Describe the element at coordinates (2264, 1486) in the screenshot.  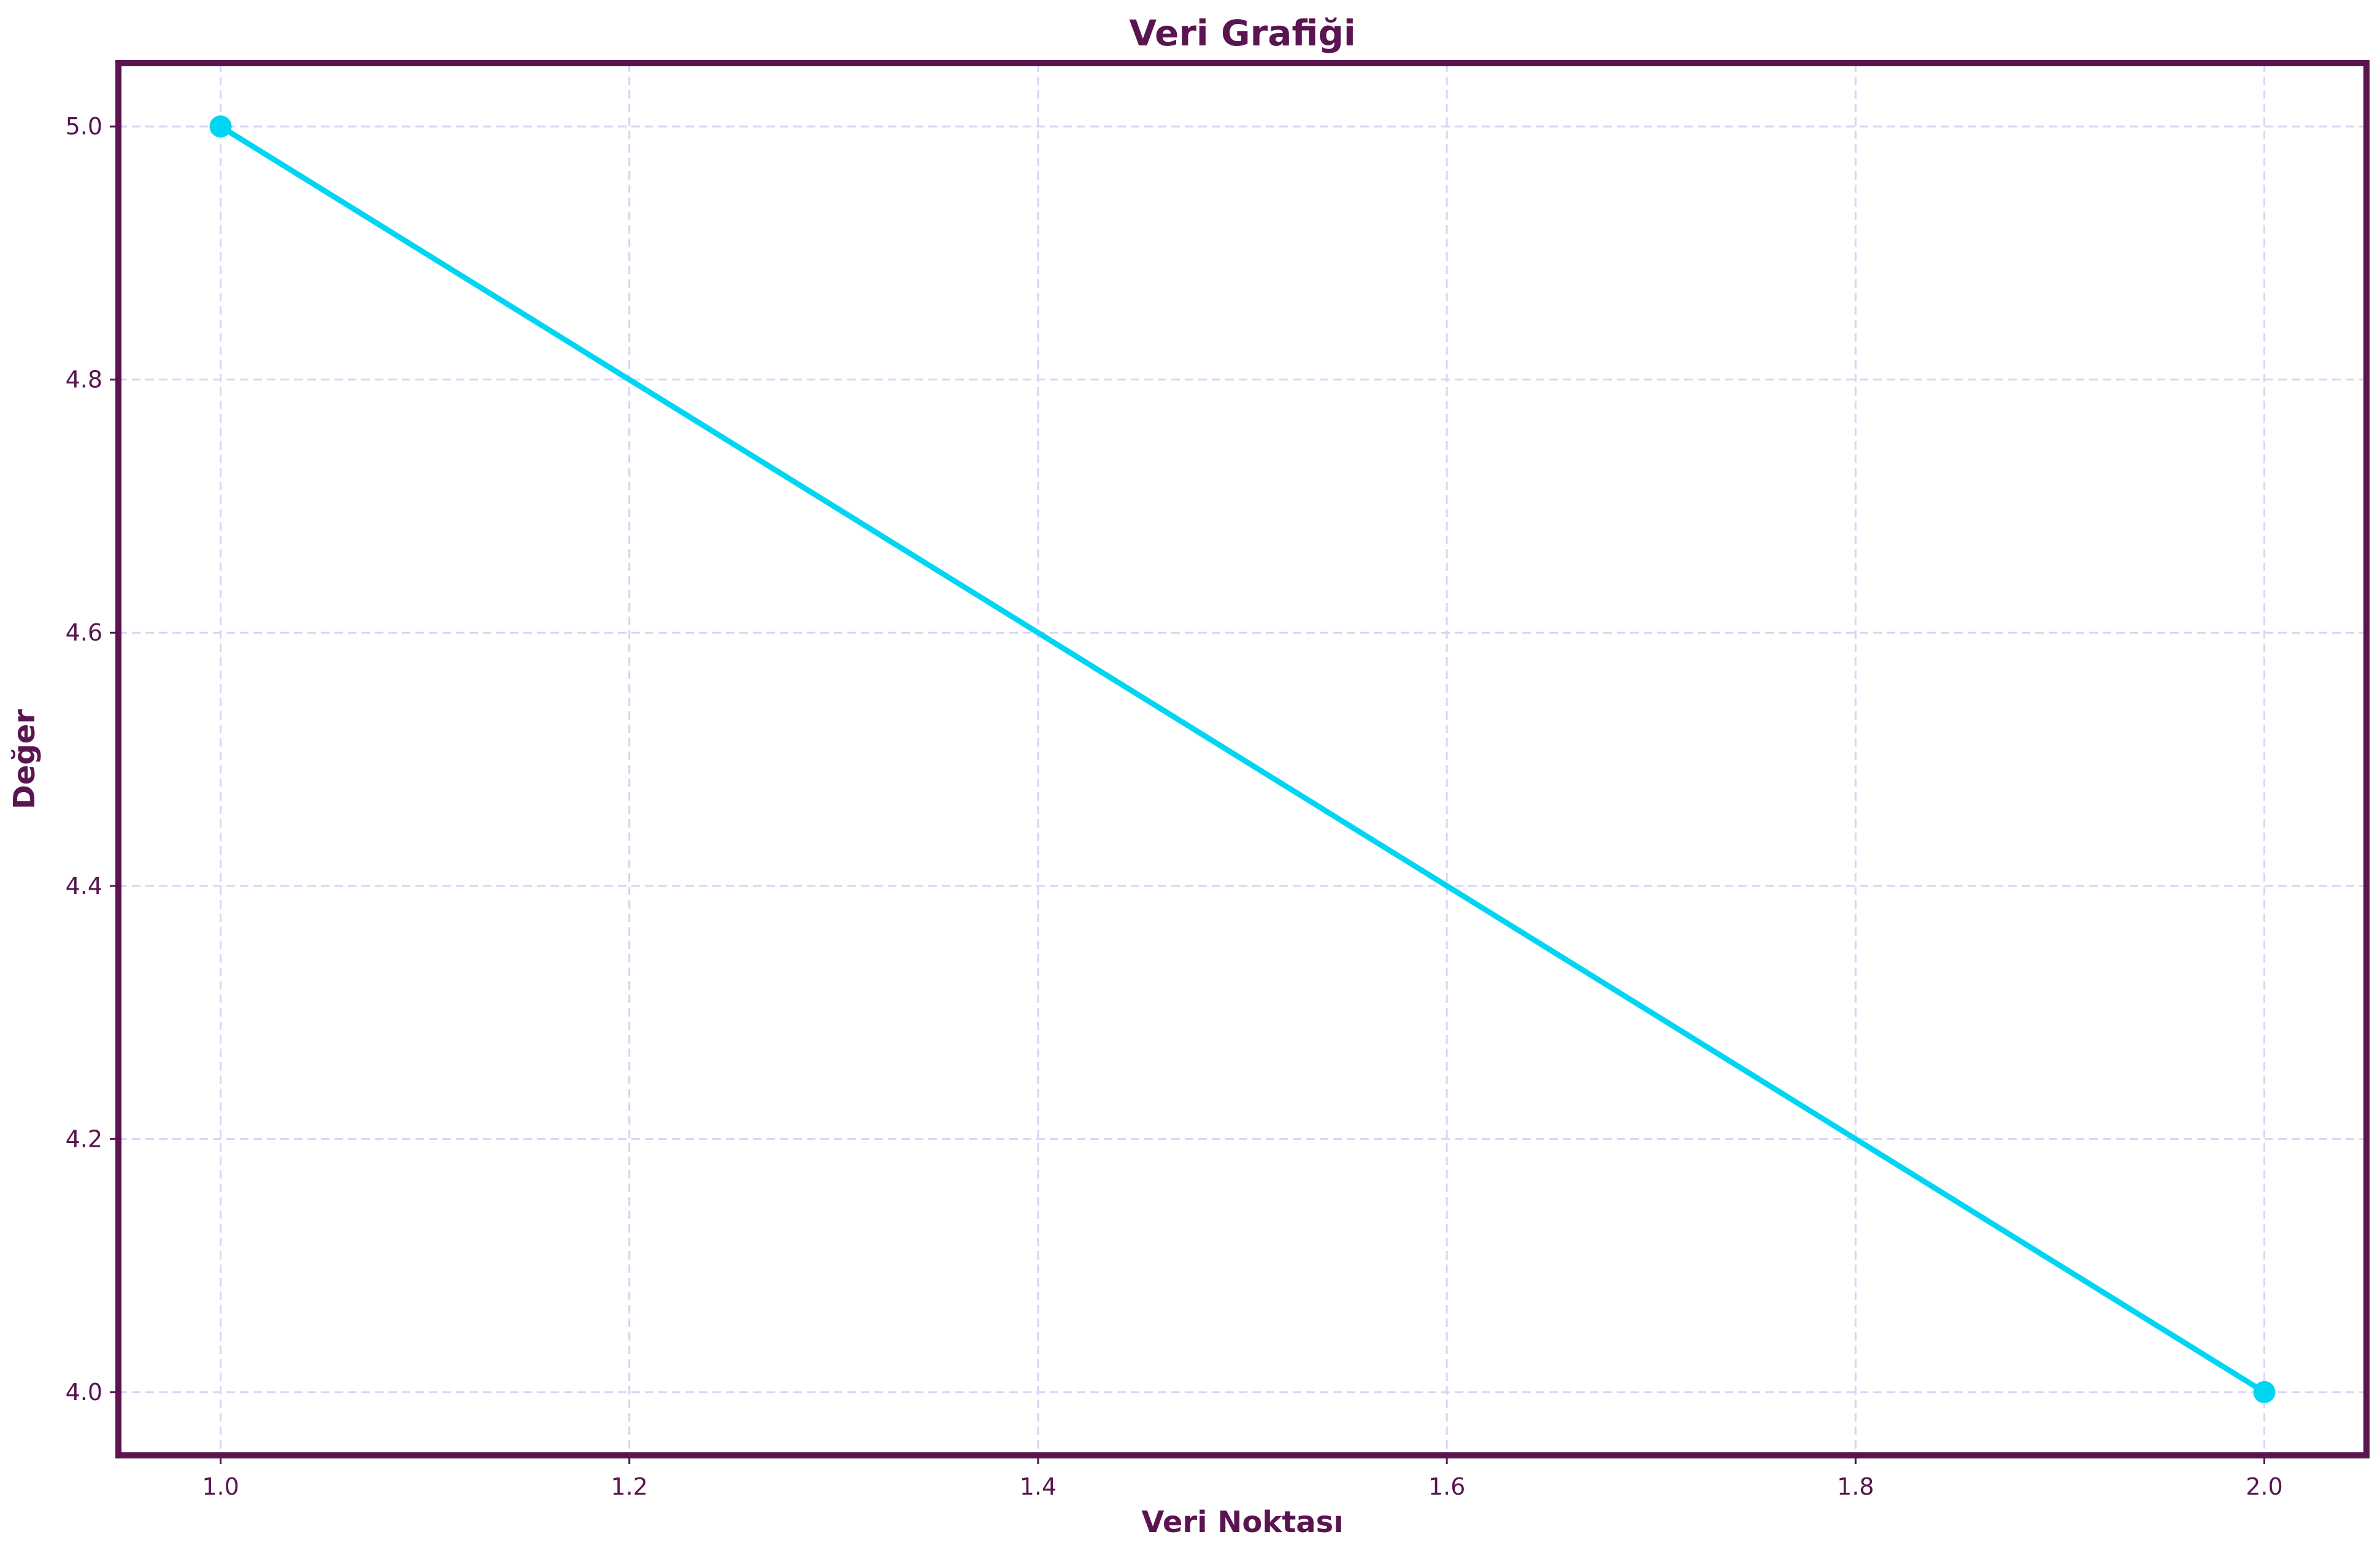
I see `x-tick-label: 2.0` at that location.